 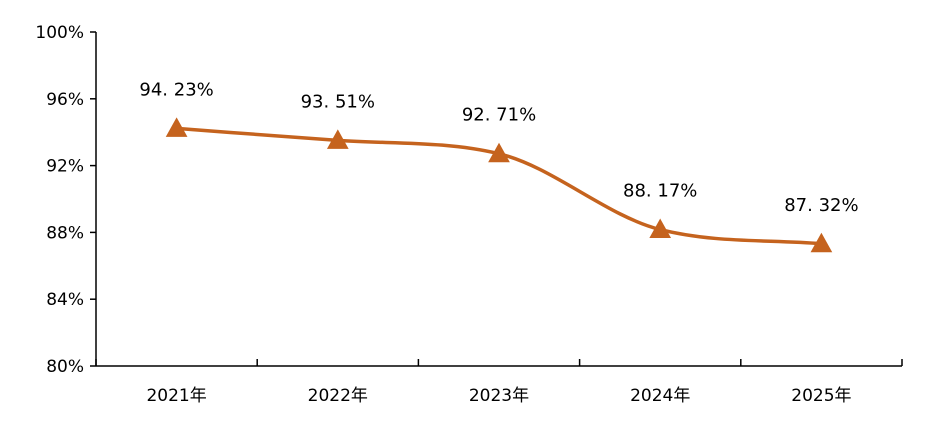 I want to click on y-tick-label: 92%, so click(x=65, y=167).